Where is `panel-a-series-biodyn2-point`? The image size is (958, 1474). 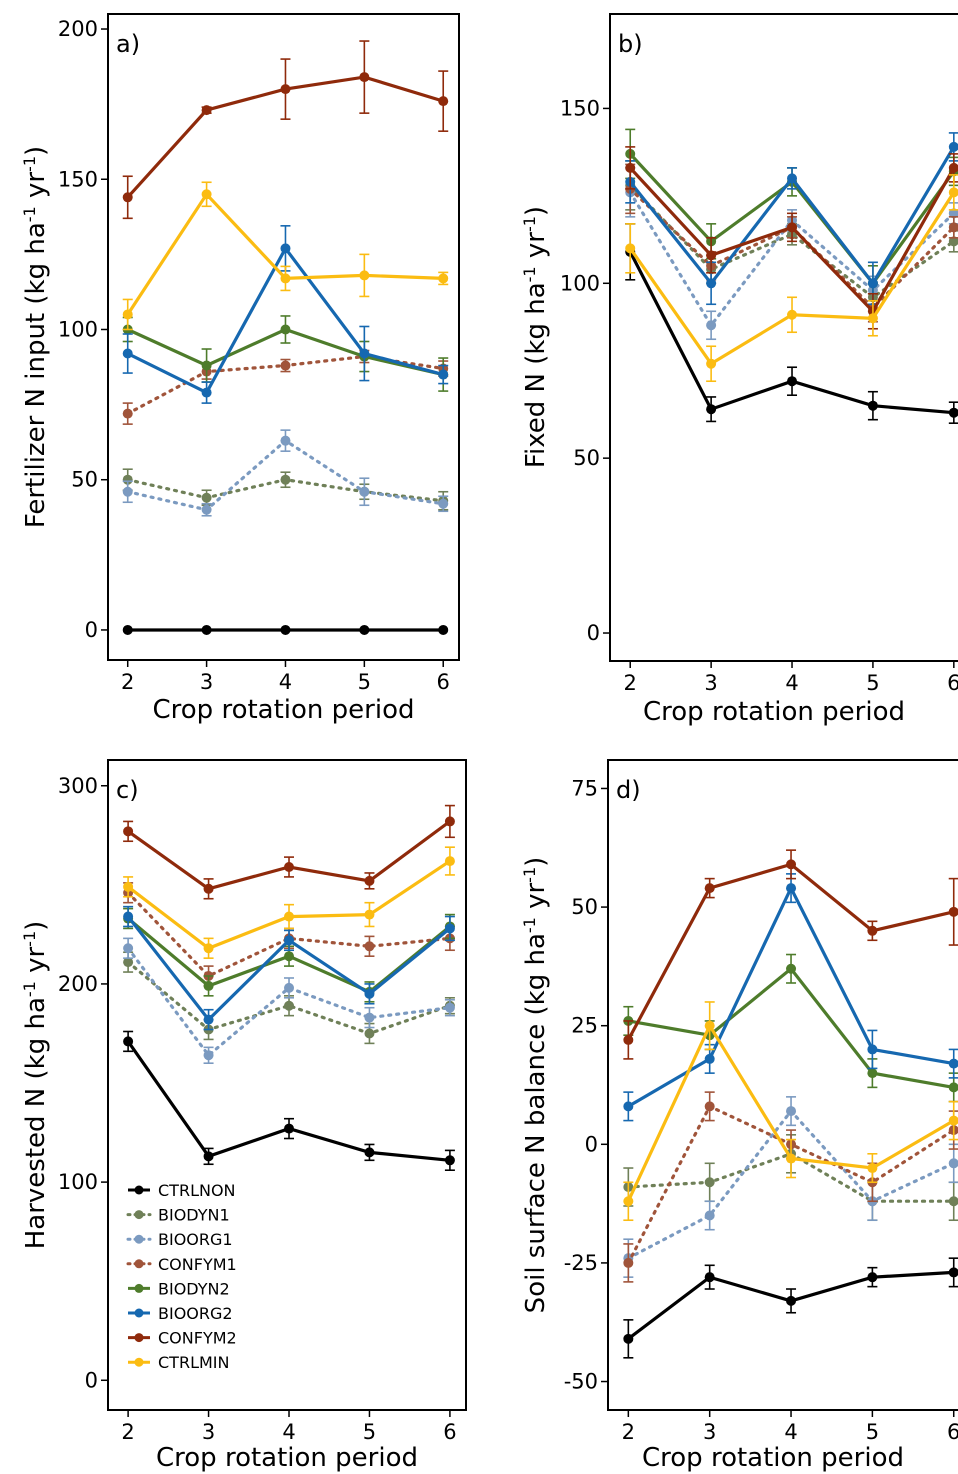
panel-a-series-biodyn2-point is located at coordinates (206, 365).